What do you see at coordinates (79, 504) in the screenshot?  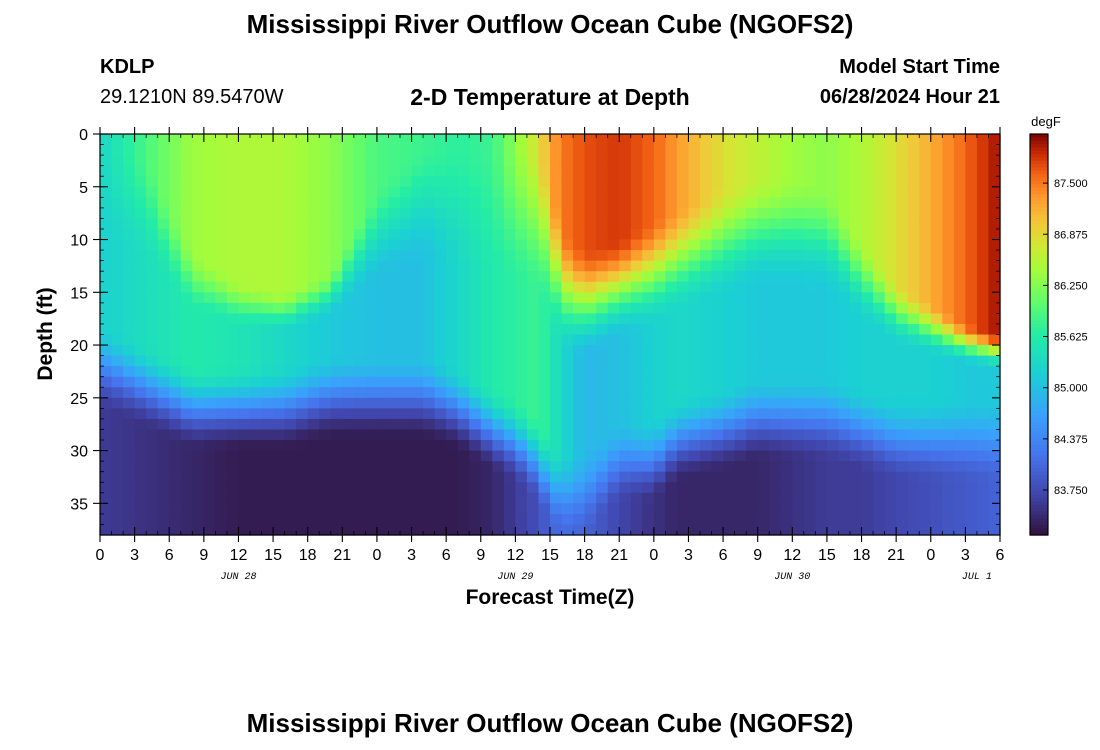 I see `y-tick-label: 35` at bounding box center [79, 504].